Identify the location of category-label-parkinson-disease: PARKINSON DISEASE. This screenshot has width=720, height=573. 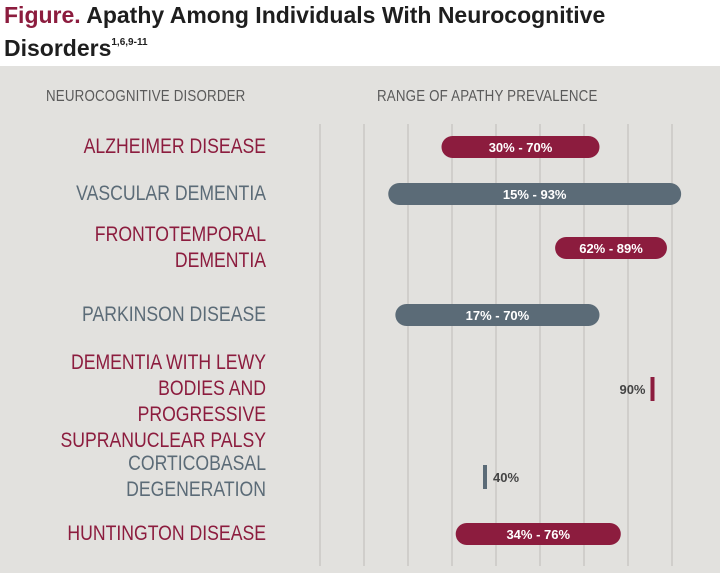
(174, 314).